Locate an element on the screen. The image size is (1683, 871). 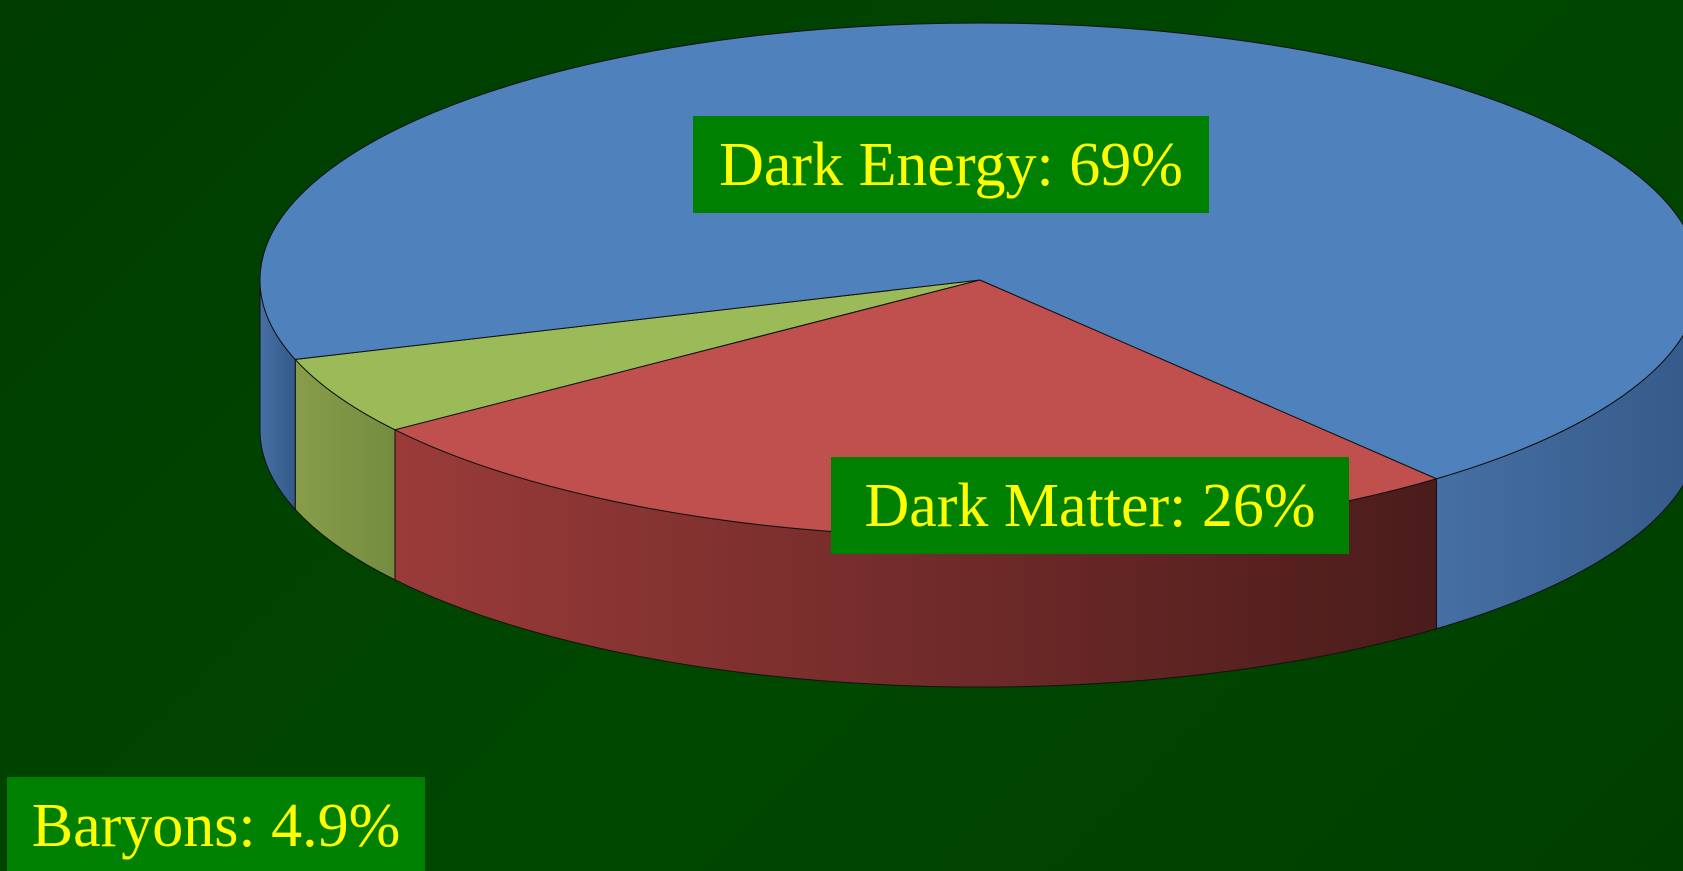
dark-energy-label: Dark Energy: 69% is located at coordinates (951, 164).